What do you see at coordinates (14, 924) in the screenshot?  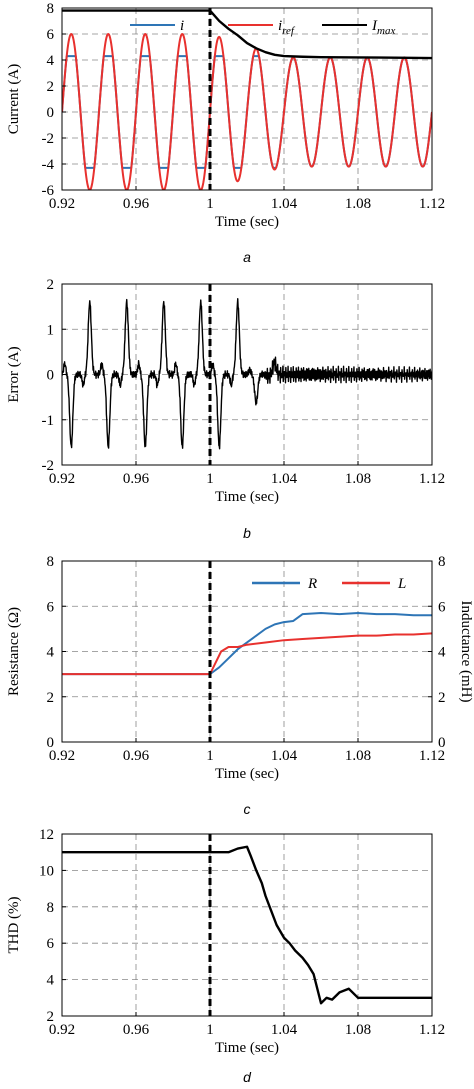 I see `y-axis-label: THD (%)` at bounding box center [14, 924].